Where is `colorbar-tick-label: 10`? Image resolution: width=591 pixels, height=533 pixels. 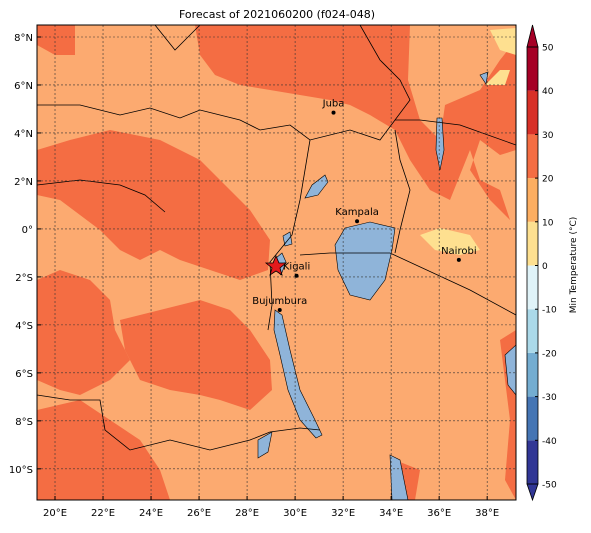 colorbar-tick-label: 10 is located at coordinates (548, 223).